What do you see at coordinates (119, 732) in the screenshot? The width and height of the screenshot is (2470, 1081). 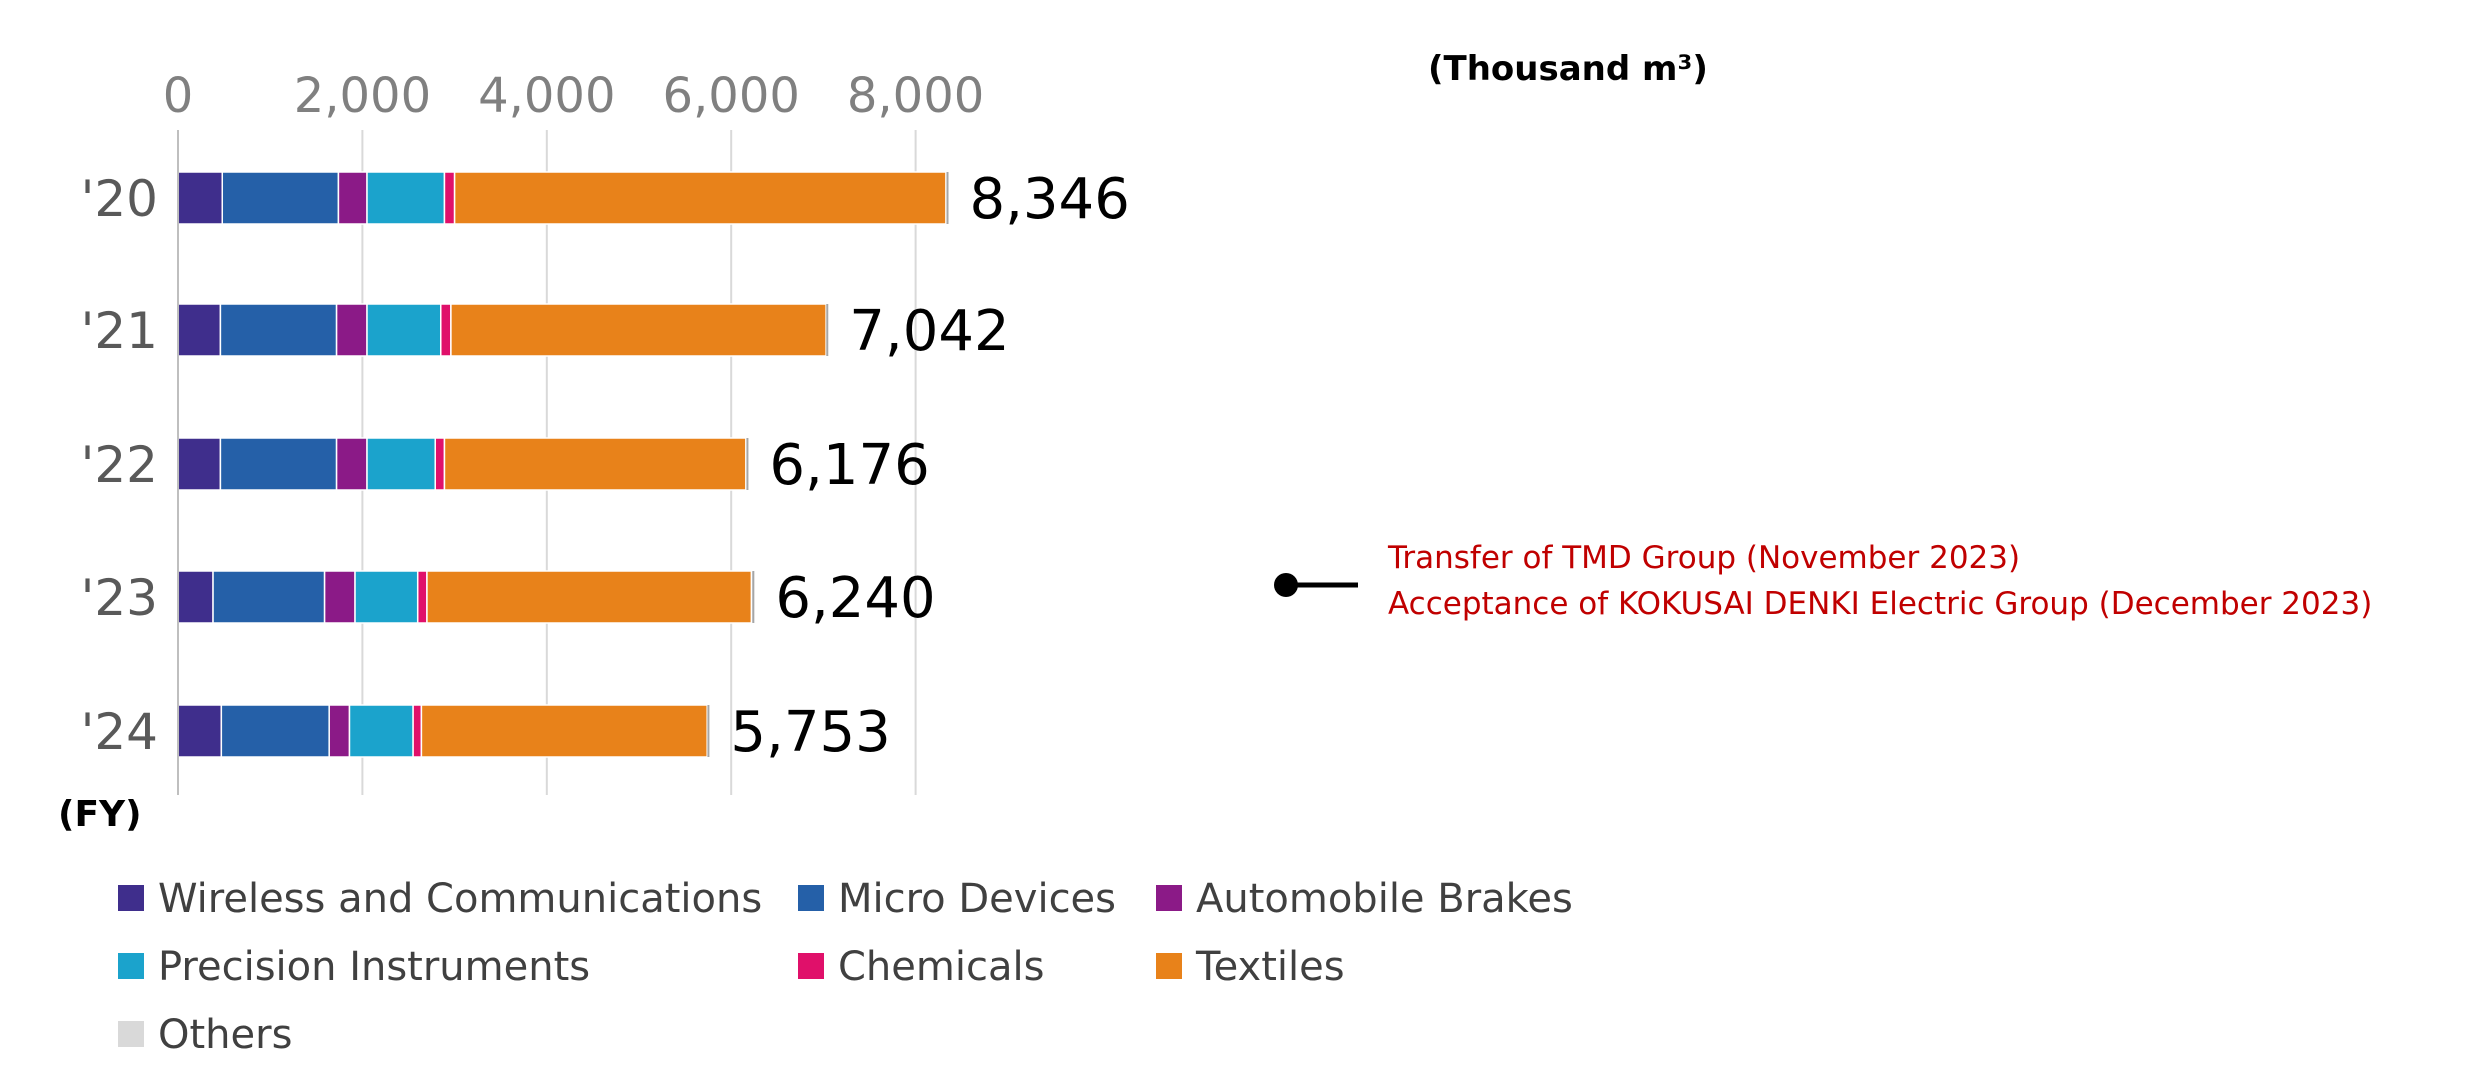 I see `y-category-label: '24` at bounding box center [119, 732].